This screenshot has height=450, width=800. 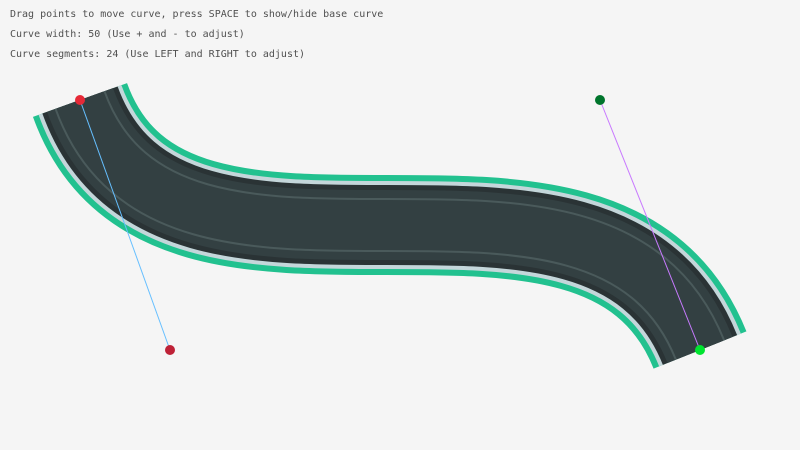 What do you see at coordinates (650, 225) in the screenshot?
I see `end-handle-line` at bounding box center [650, 225].